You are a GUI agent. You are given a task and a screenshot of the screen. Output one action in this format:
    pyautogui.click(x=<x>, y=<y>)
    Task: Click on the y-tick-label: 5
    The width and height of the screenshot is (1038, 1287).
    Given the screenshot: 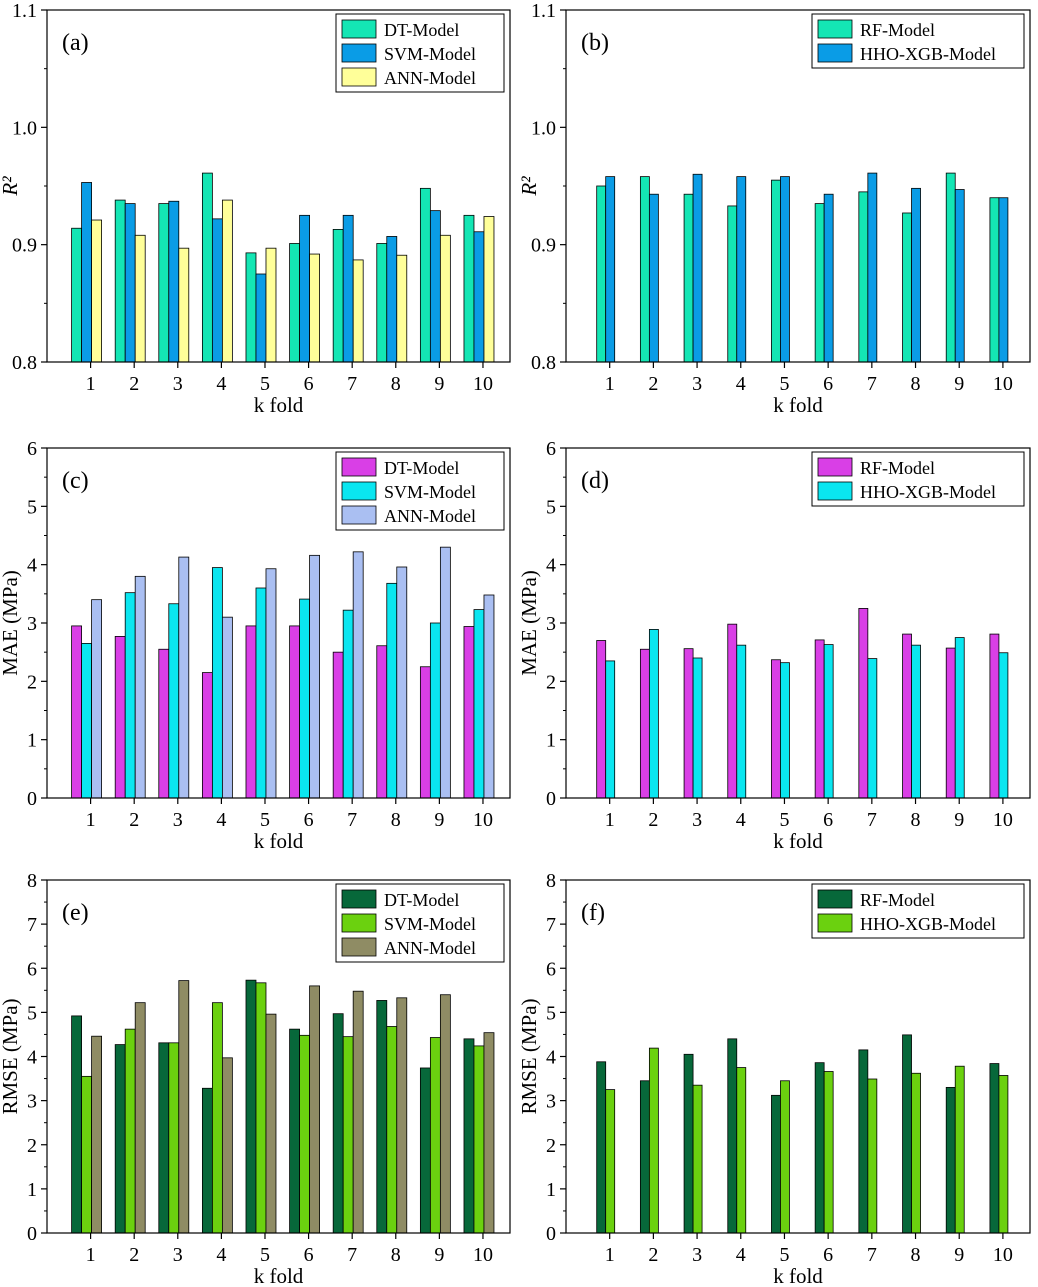 What is the action you would take?
    pyautogui.click(x=32, y=1013)
    